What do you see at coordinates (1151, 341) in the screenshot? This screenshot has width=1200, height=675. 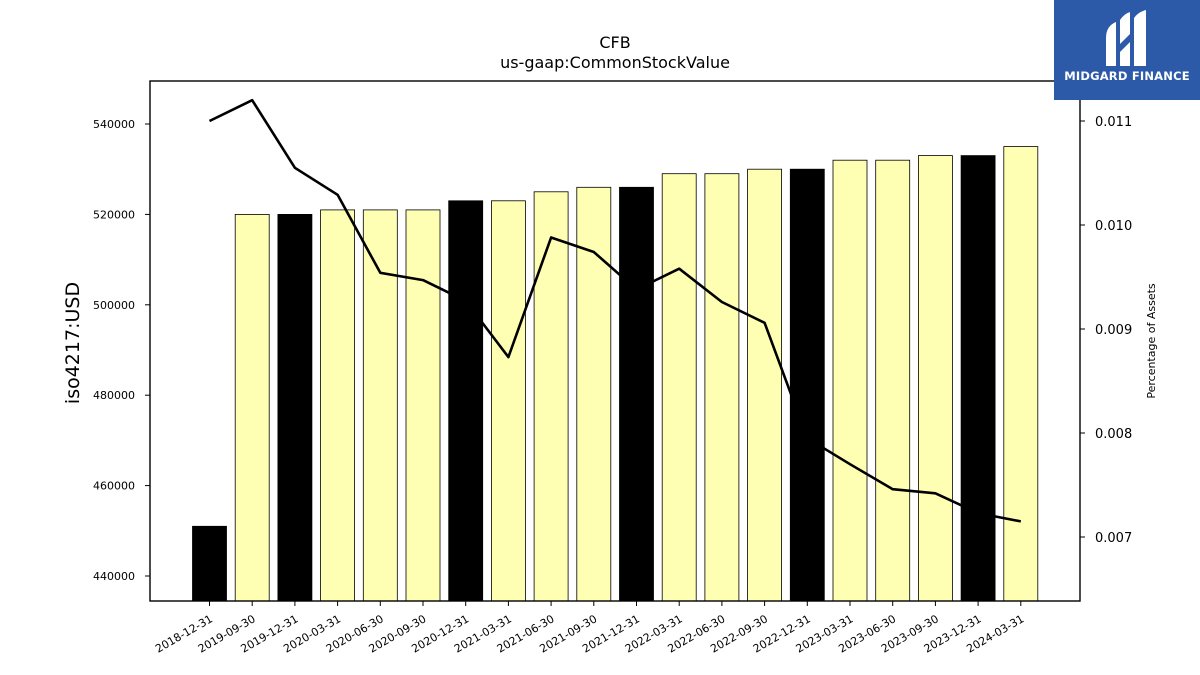 I see `y2-axis-label: Percentage of Assets` at bounding box center [1151, 341].